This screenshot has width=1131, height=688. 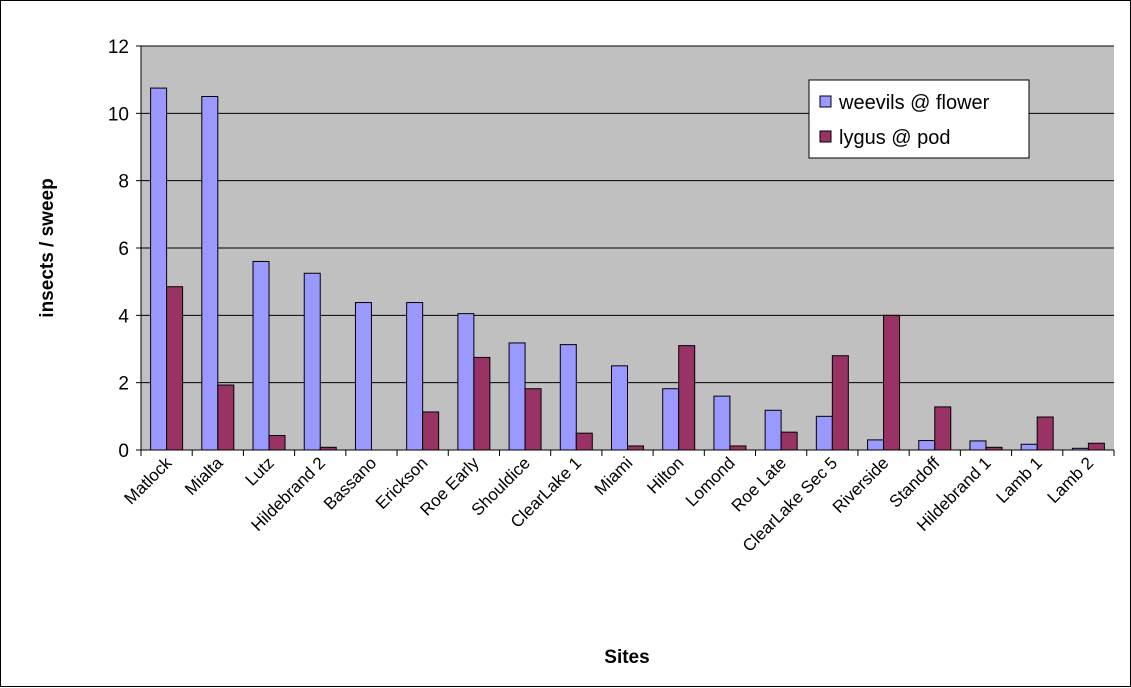 What do you see at coordinates (671, 419) in the screenshot?
I see `bar-weevils-flower-hilton` at bounding box center [671, 419].